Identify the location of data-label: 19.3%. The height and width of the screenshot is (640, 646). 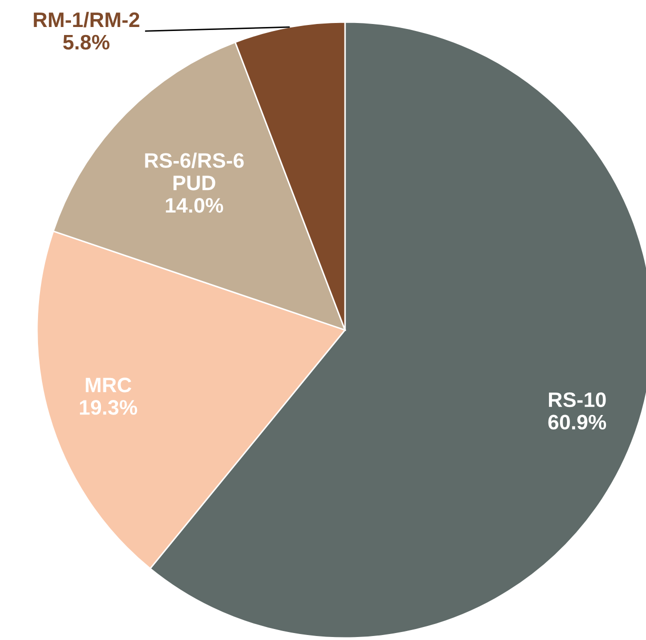
(109, 407).